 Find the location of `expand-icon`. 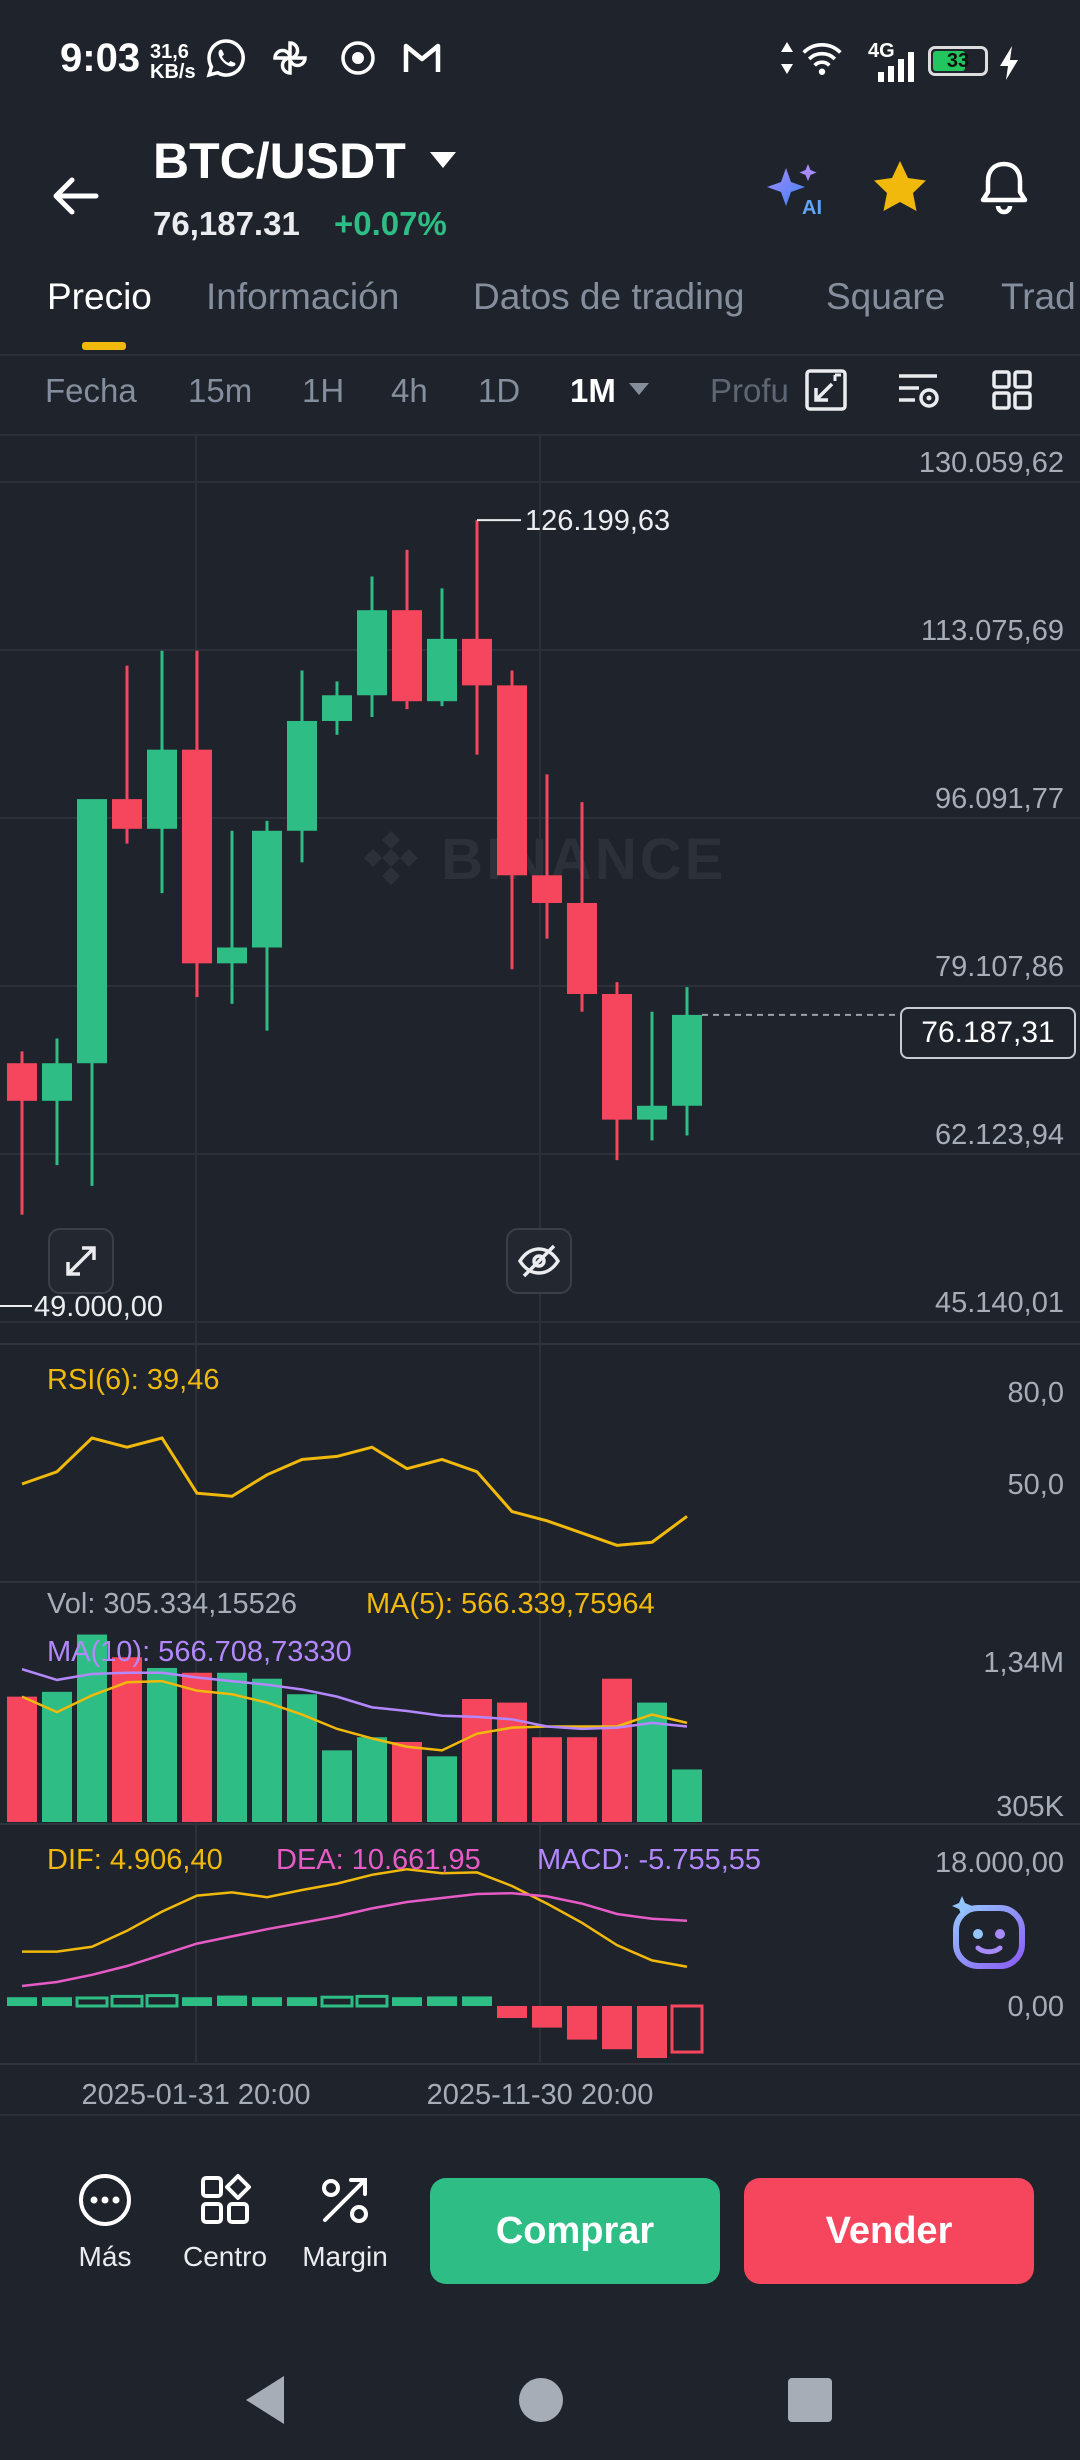

expand-icon is located at coordinates (81, 1261).